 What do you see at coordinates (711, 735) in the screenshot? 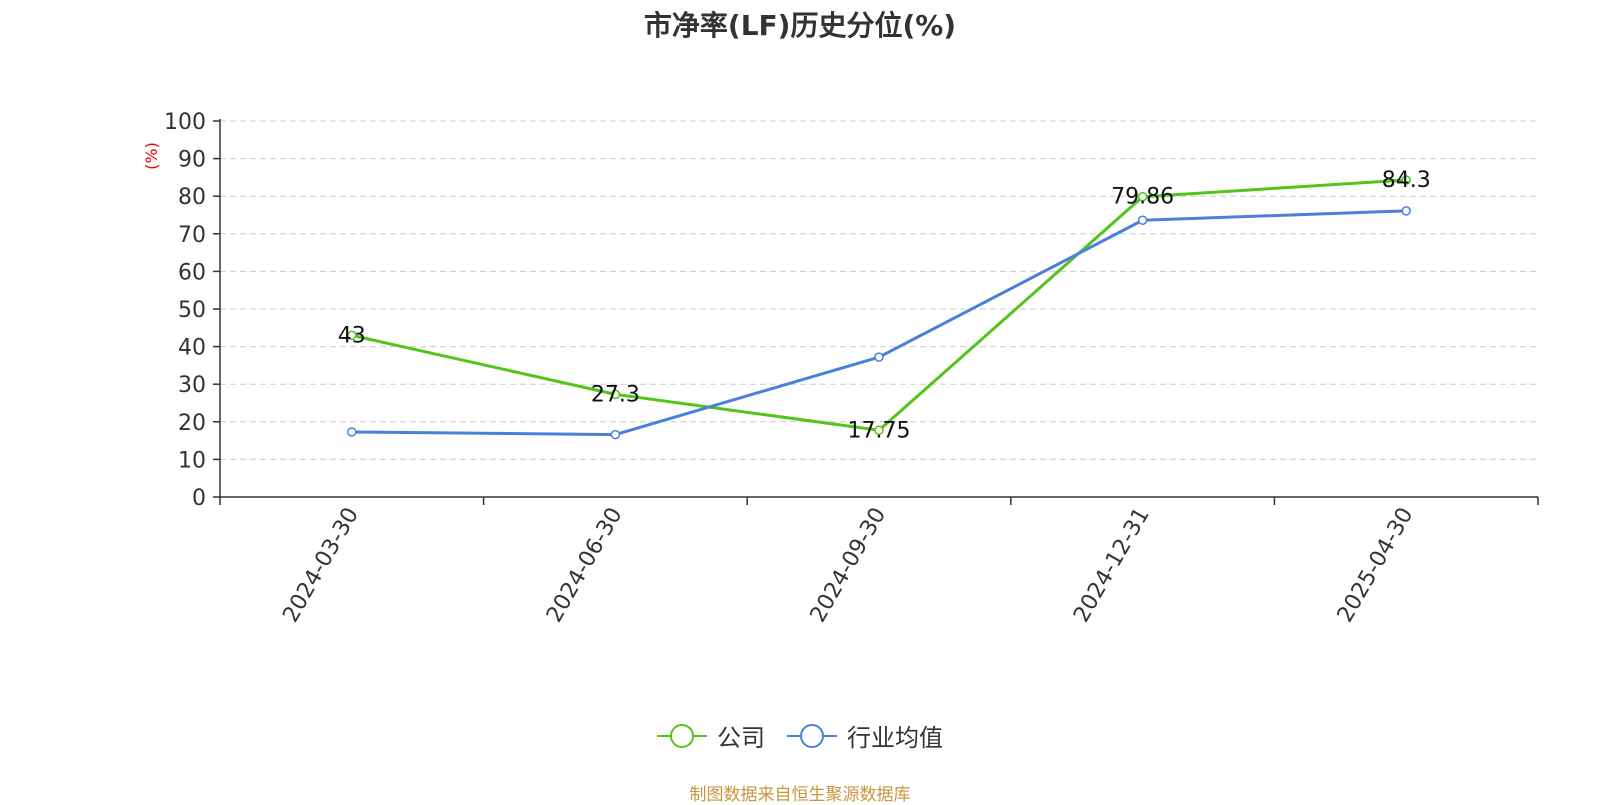
I see `legend-item-company: 公司` at bounding box center [711, 735].